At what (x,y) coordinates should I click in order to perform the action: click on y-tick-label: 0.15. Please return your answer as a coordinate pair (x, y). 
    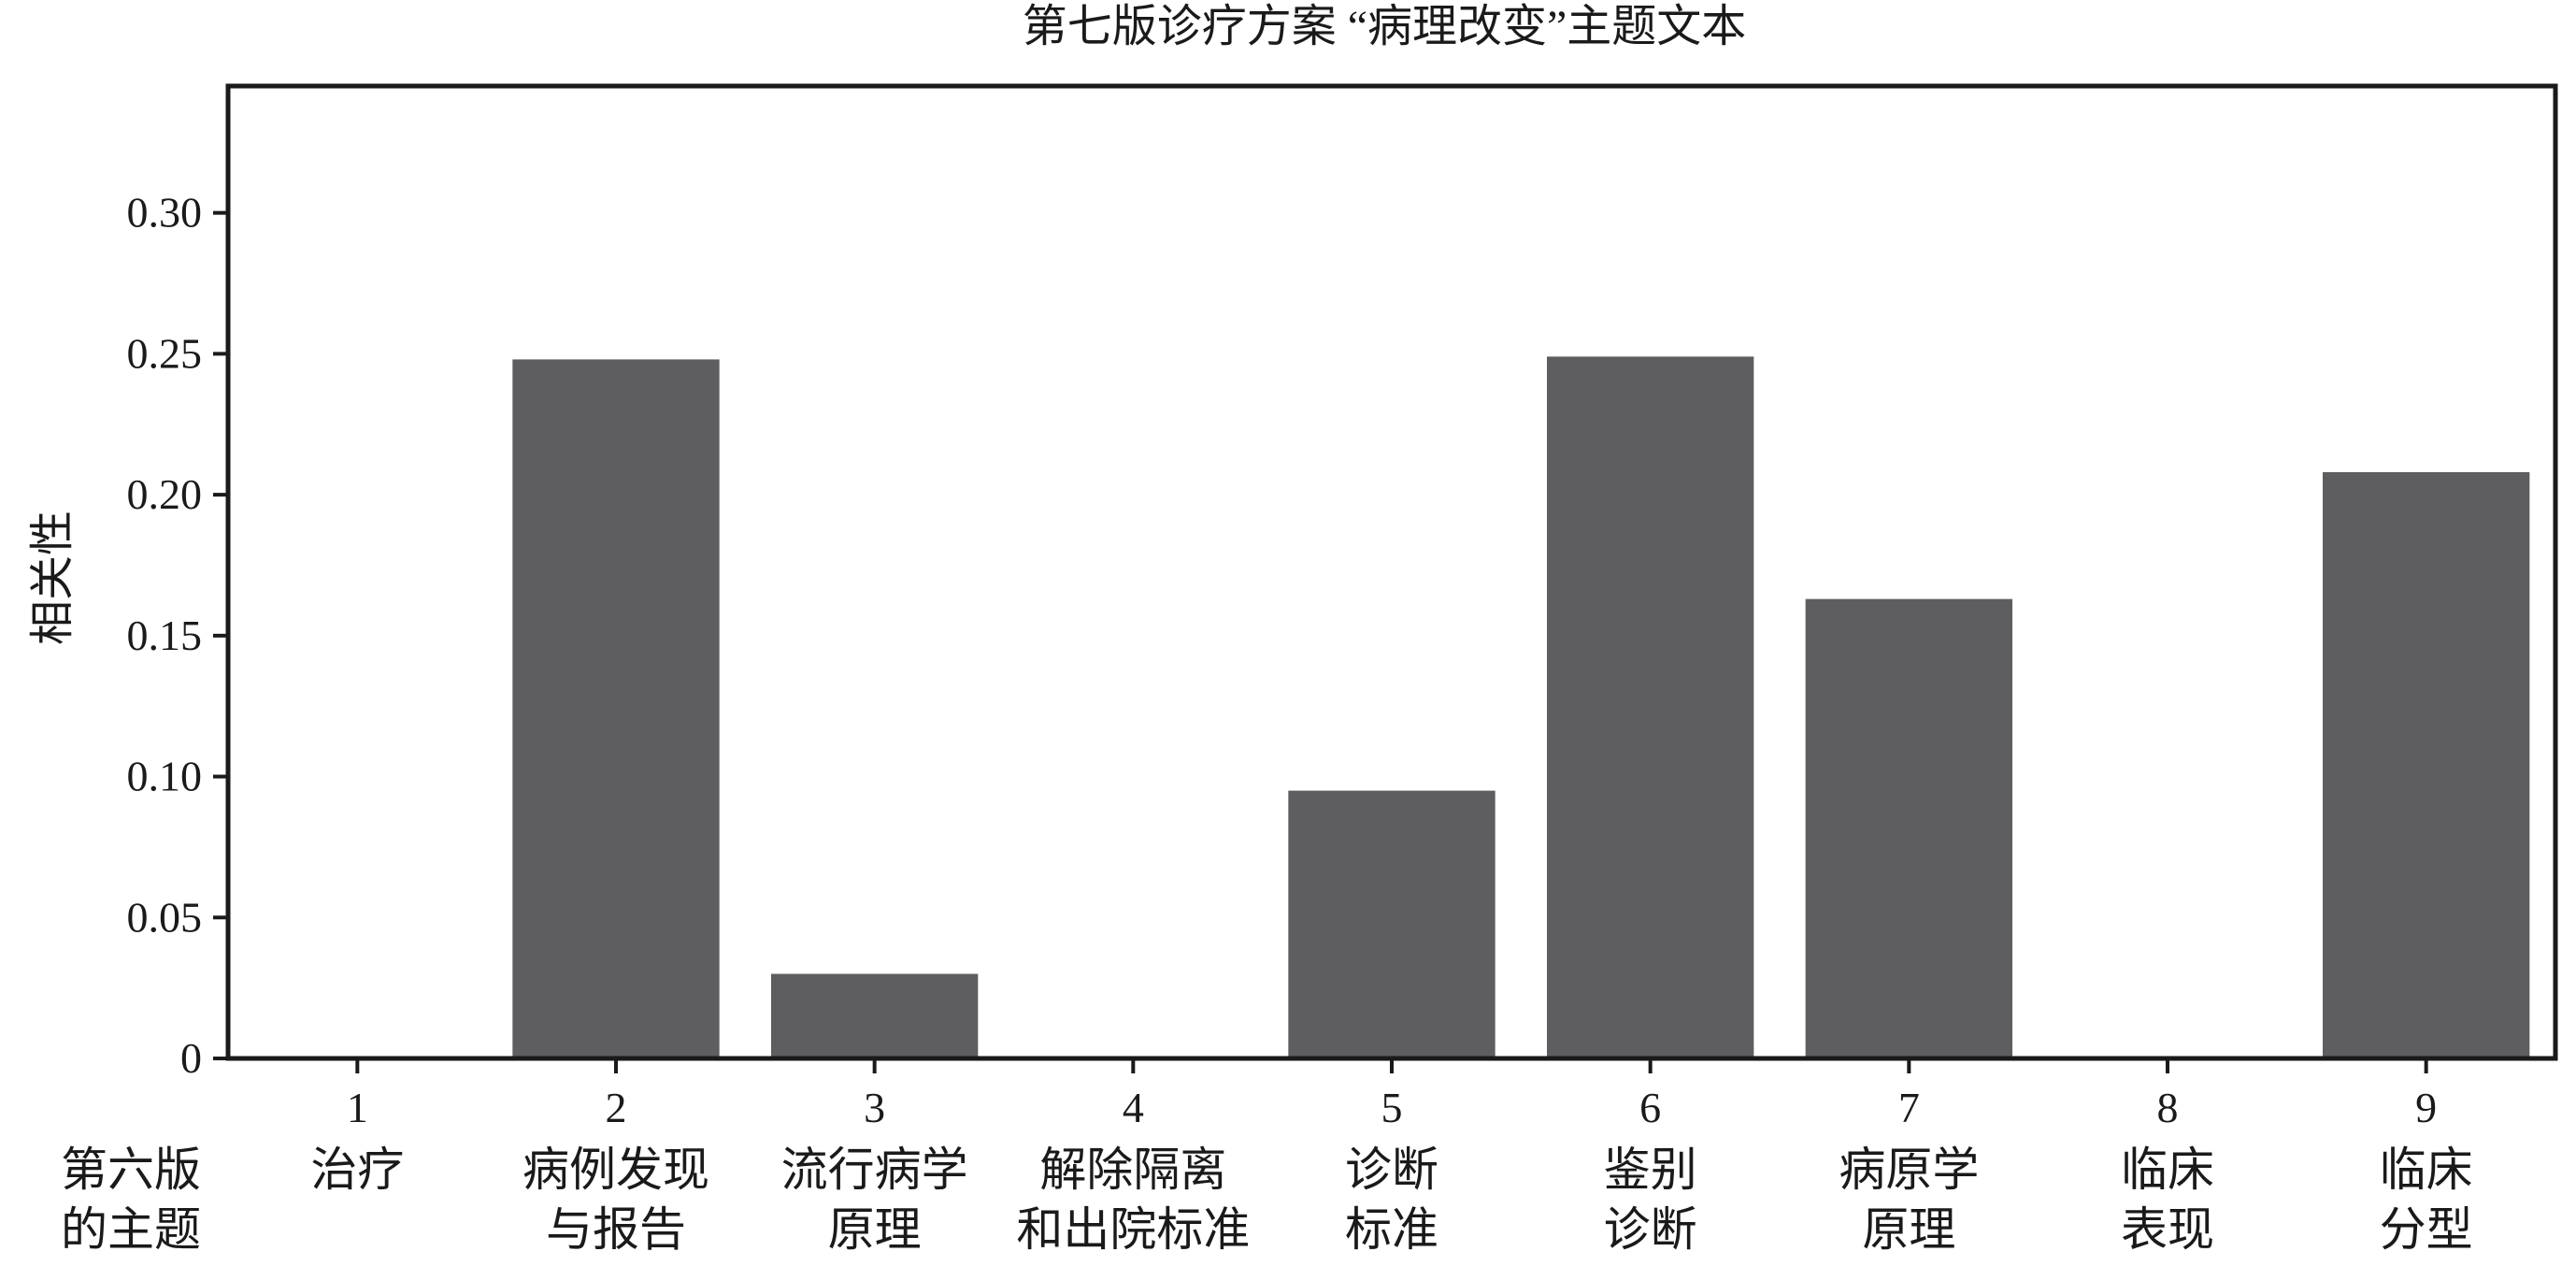
    Looking at the image, I should click on (165, 635).